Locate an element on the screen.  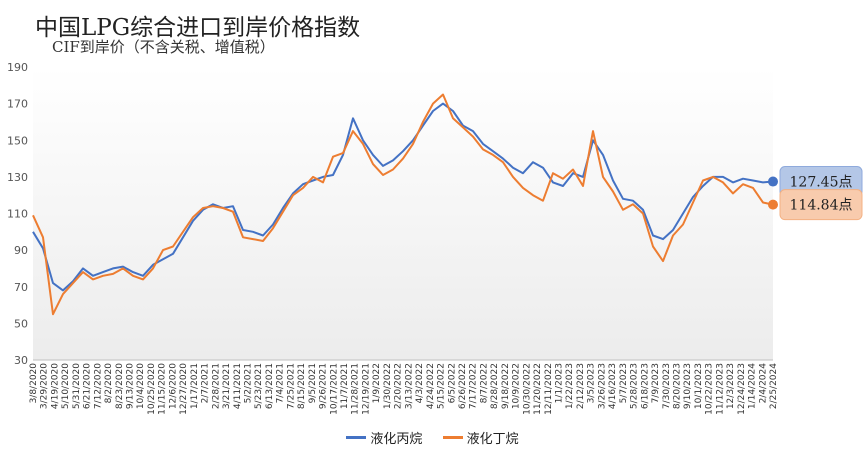
end-label-butane: 114.84点 is located at coordinates (821, 206).